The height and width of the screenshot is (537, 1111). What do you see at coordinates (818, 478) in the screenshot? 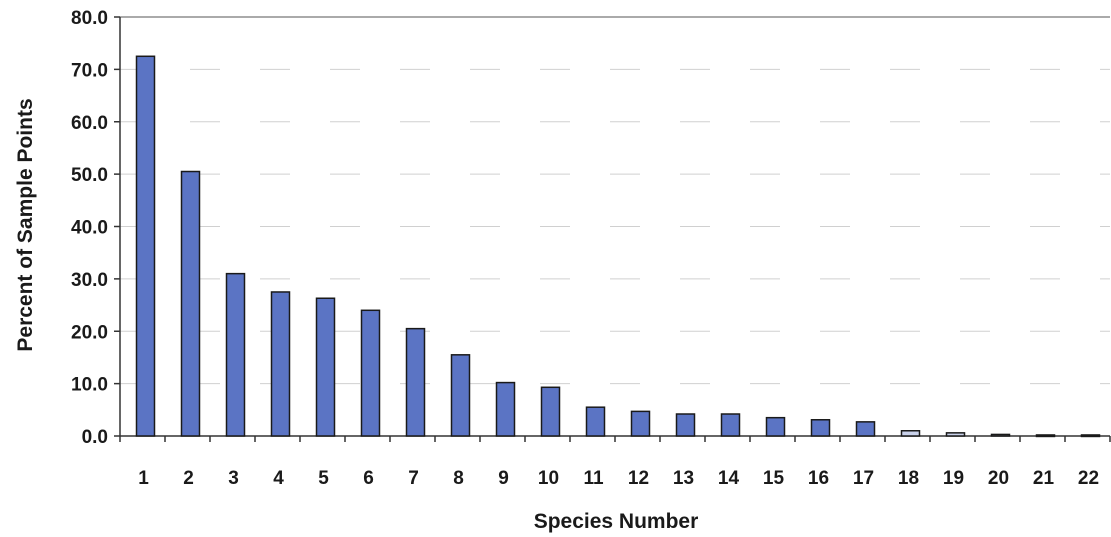
I see `x-tick-label: 16` at bounding box center [818, 478].